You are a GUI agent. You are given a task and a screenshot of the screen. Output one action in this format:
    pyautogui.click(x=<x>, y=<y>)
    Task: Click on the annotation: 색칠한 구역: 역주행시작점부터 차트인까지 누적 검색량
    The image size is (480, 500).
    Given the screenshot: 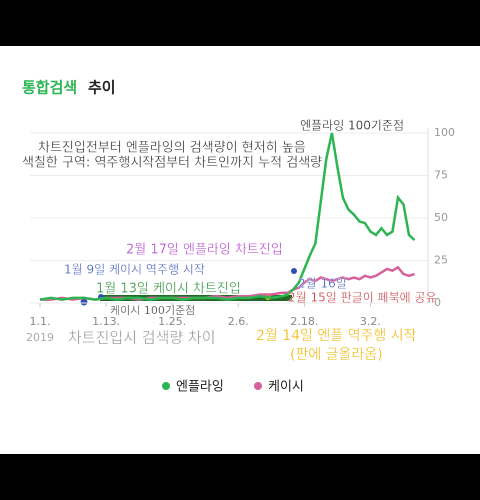 What is the action you would take?
    pyautogui.click(x=172, y=163)
    